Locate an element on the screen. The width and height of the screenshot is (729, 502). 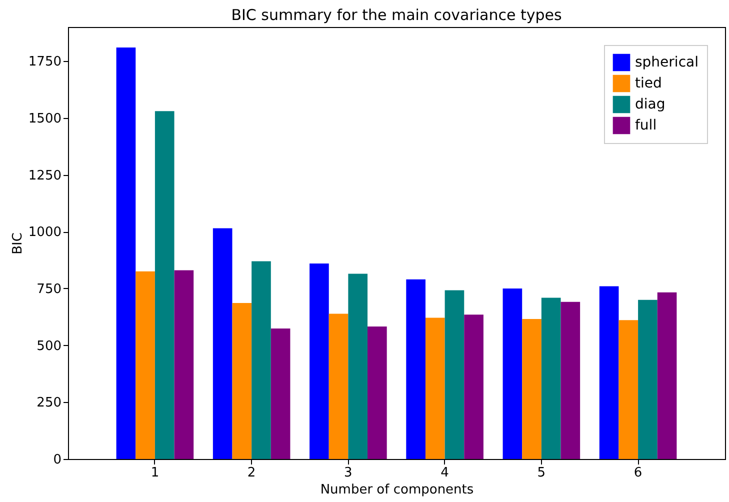
legend-label: full is located at coordinates (646, 126).